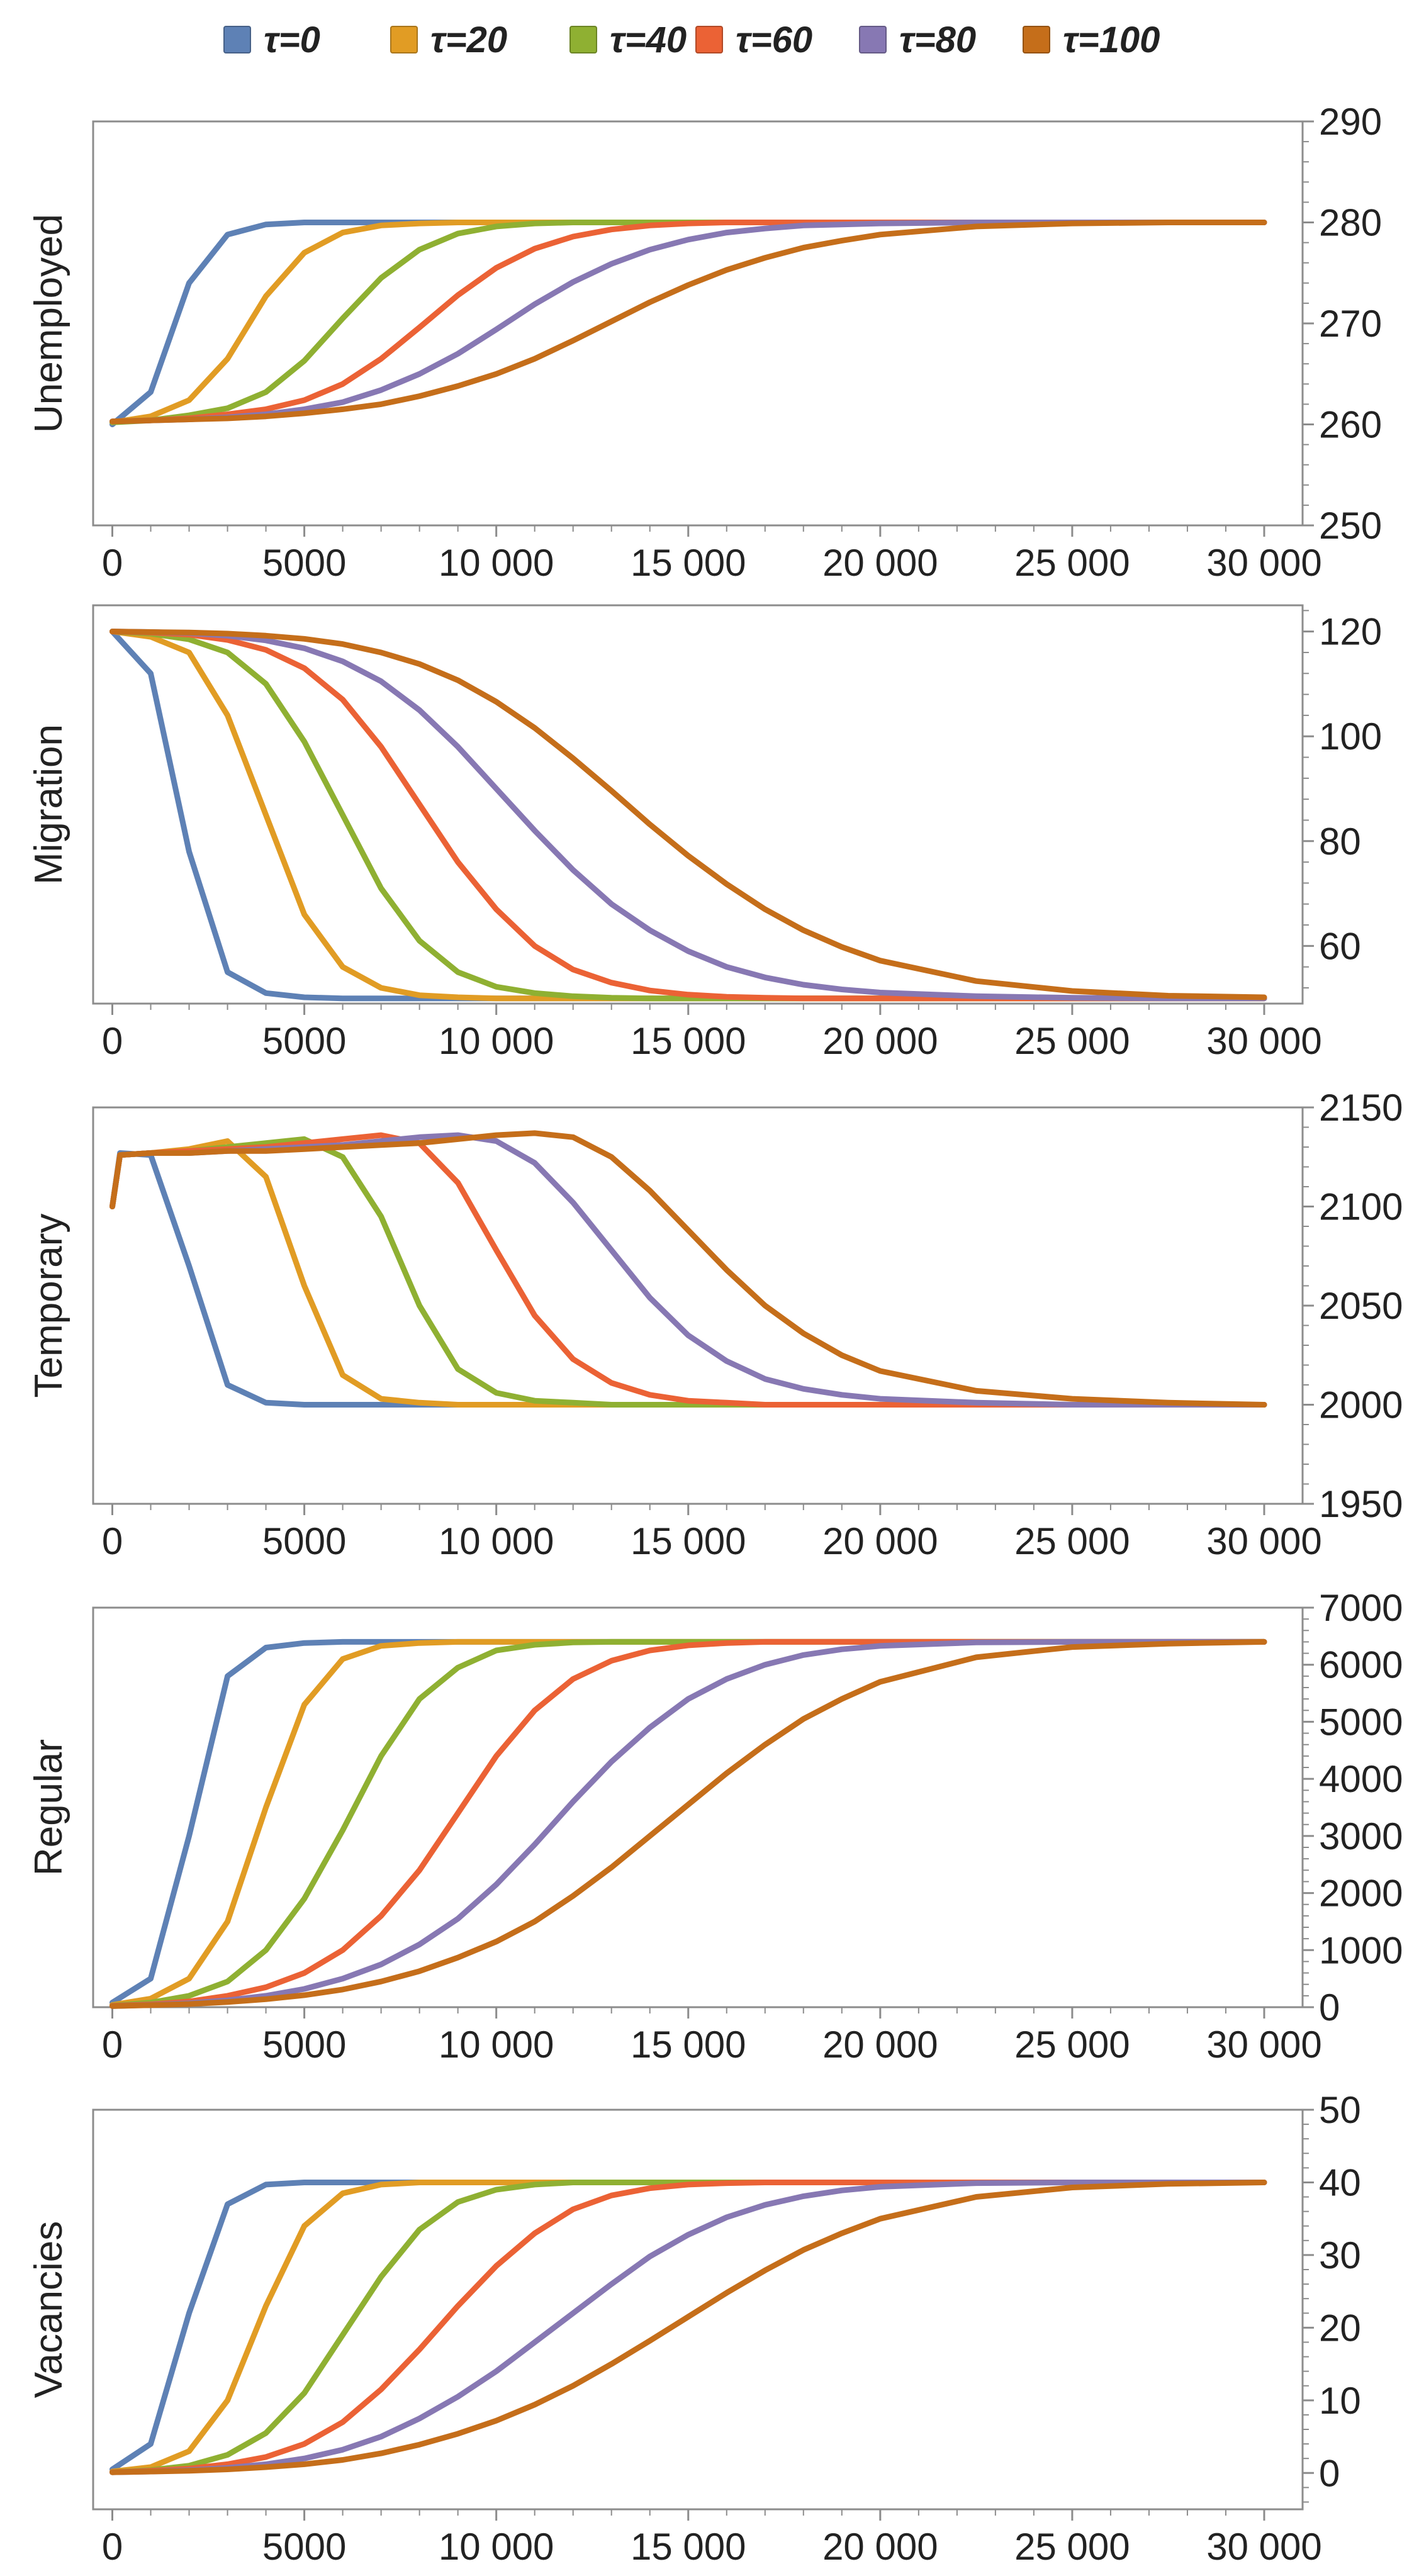 The image size is (1419, 2576). I want to click on y-tick-label: 40, so click(1340, 2182).